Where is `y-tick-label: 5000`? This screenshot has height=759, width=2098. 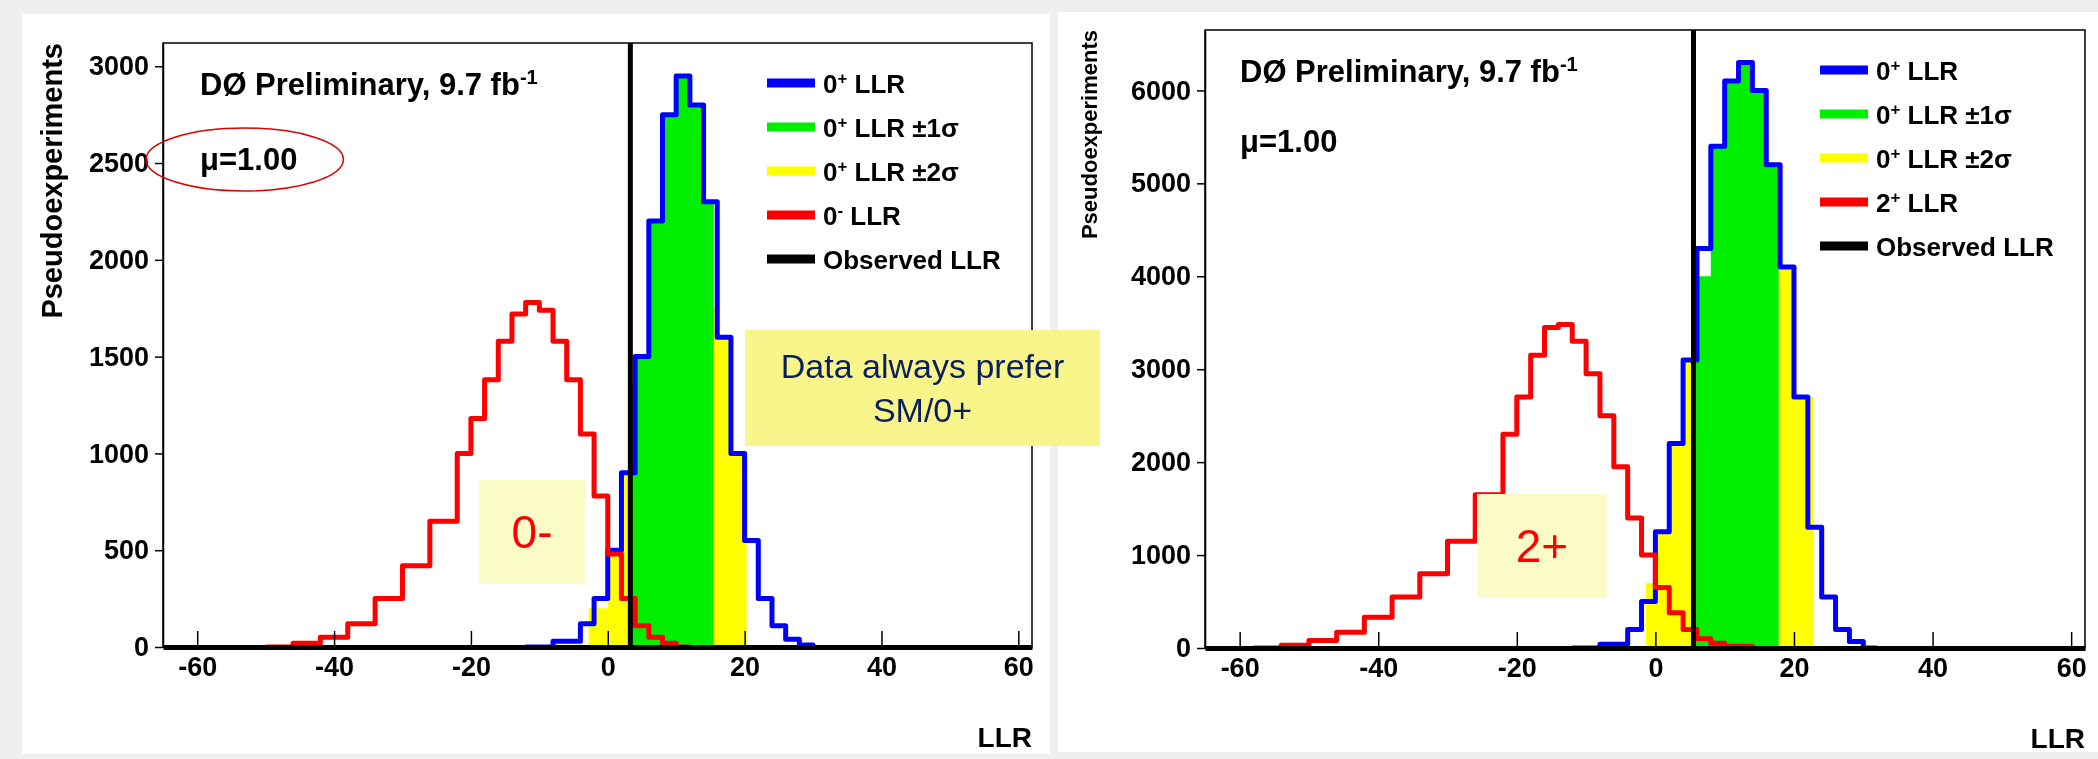
y-tick-label: 5000 is located at coordinates (1160, 183).